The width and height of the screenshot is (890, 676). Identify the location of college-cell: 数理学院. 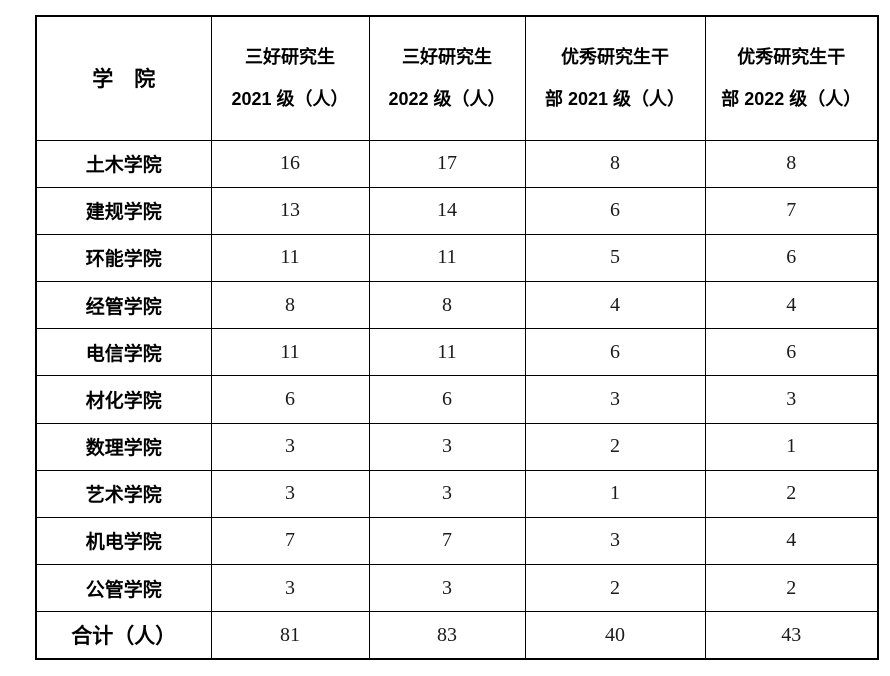
(123, 446).